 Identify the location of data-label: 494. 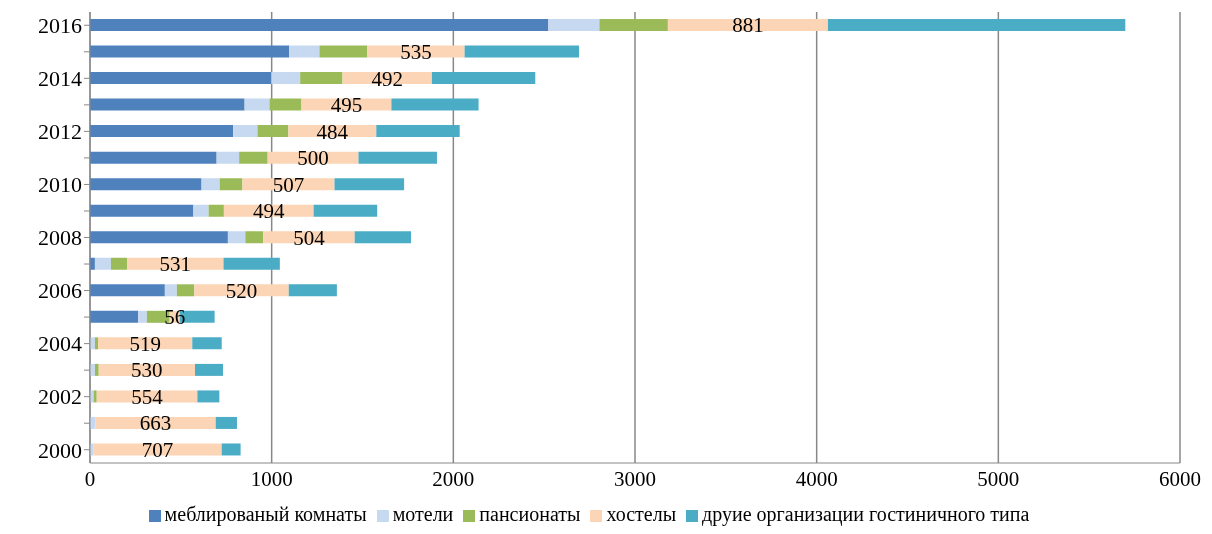
(269, 211).